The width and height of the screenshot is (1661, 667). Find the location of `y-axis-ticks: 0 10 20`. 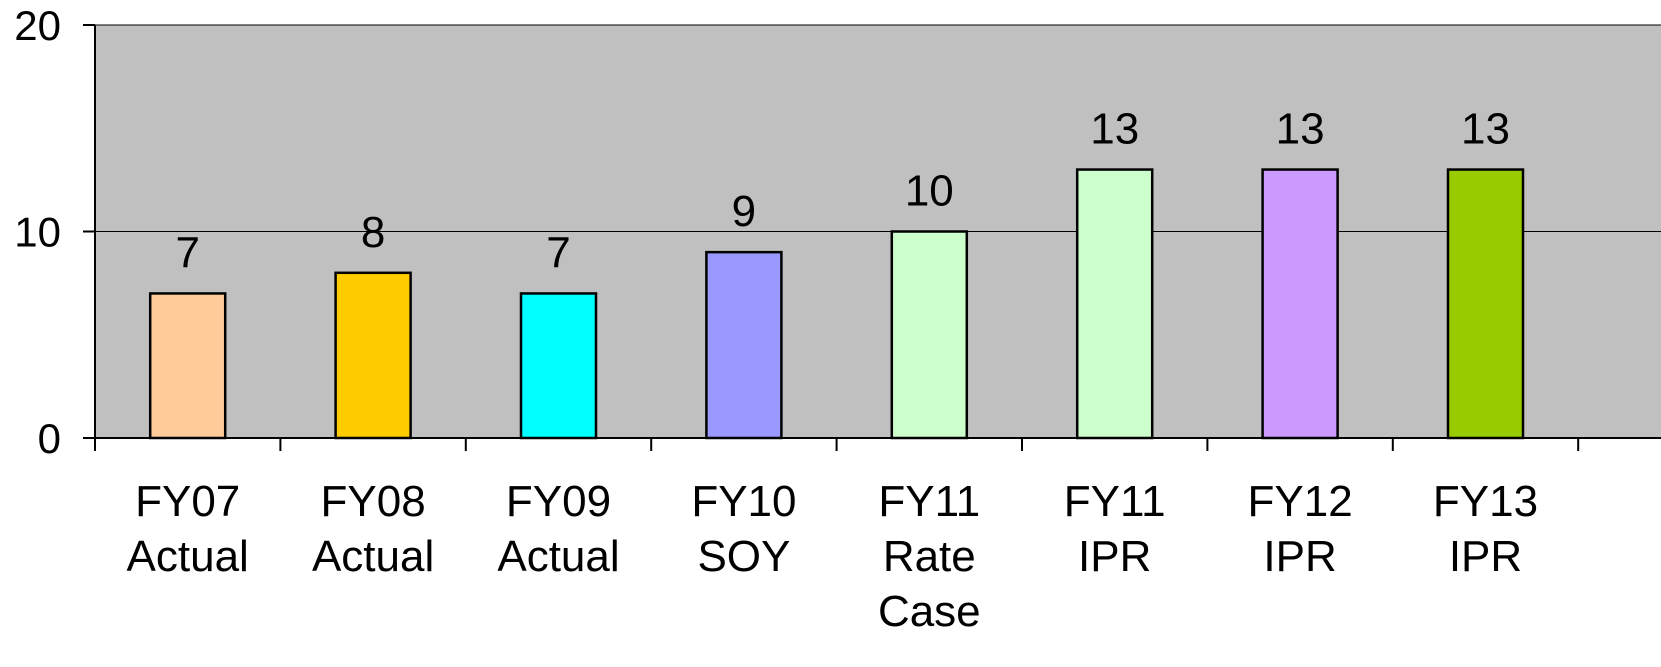

y-axis-ticks: 0 10 20 is located at coordinates (54, 232).